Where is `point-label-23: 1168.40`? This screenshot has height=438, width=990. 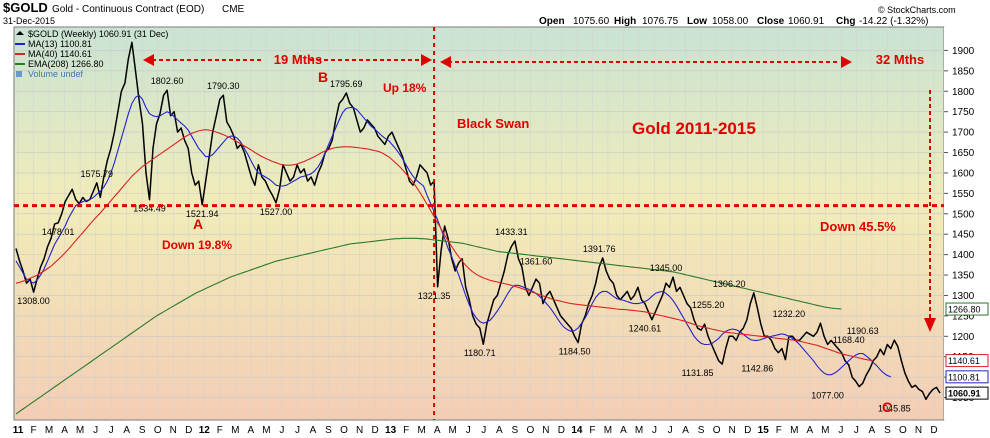 point-label-23: 1168.40 is located at coordinates (849, 340).